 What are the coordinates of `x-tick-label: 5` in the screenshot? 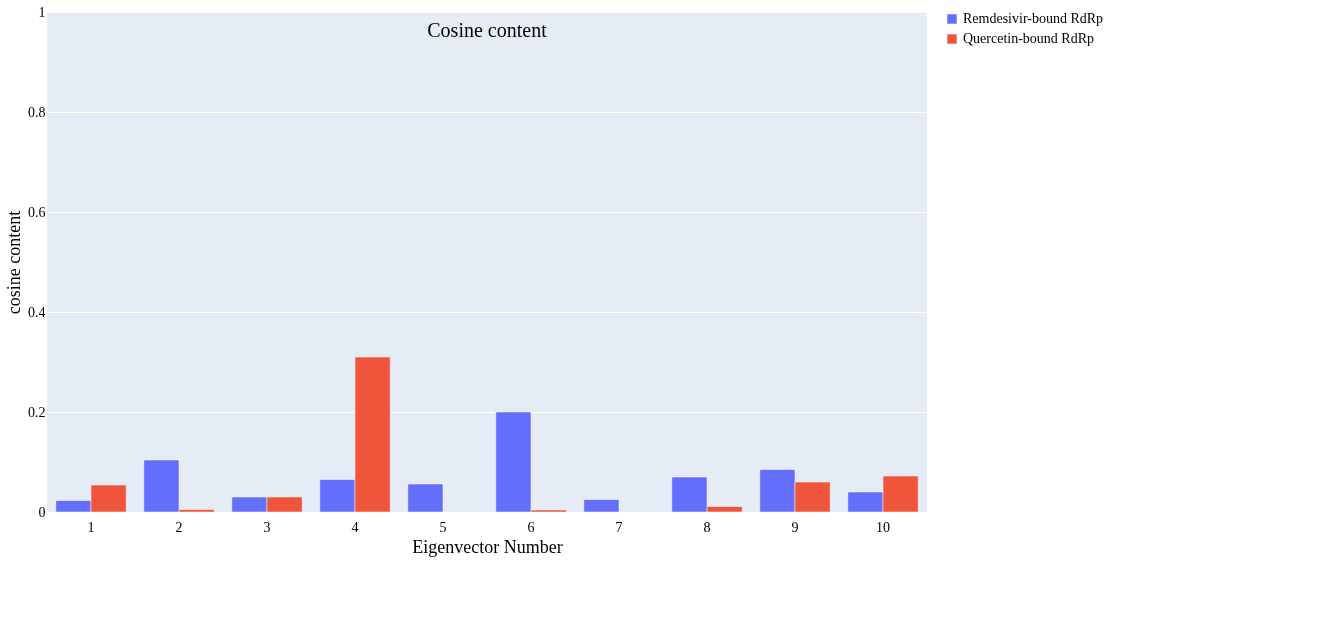 It's located at (443, 527).